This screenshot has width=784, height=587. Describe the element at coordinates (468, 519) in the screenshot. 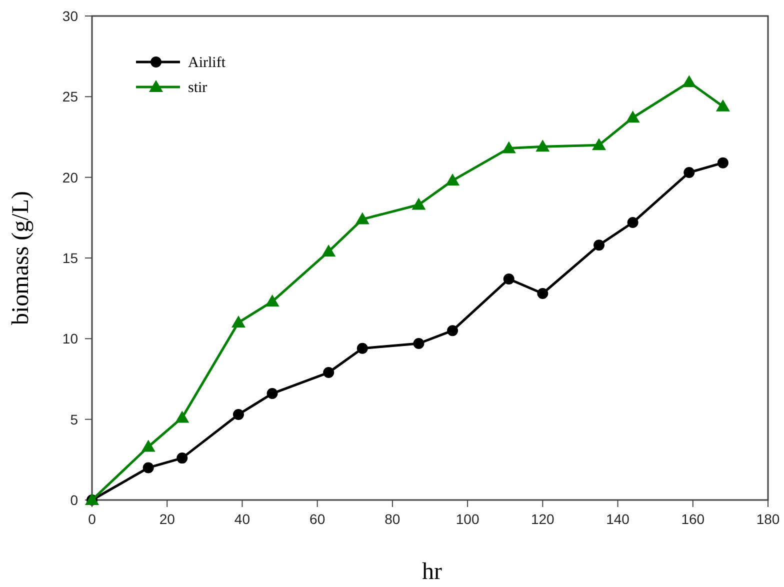

I see `x-tick-label: 100` at that location.